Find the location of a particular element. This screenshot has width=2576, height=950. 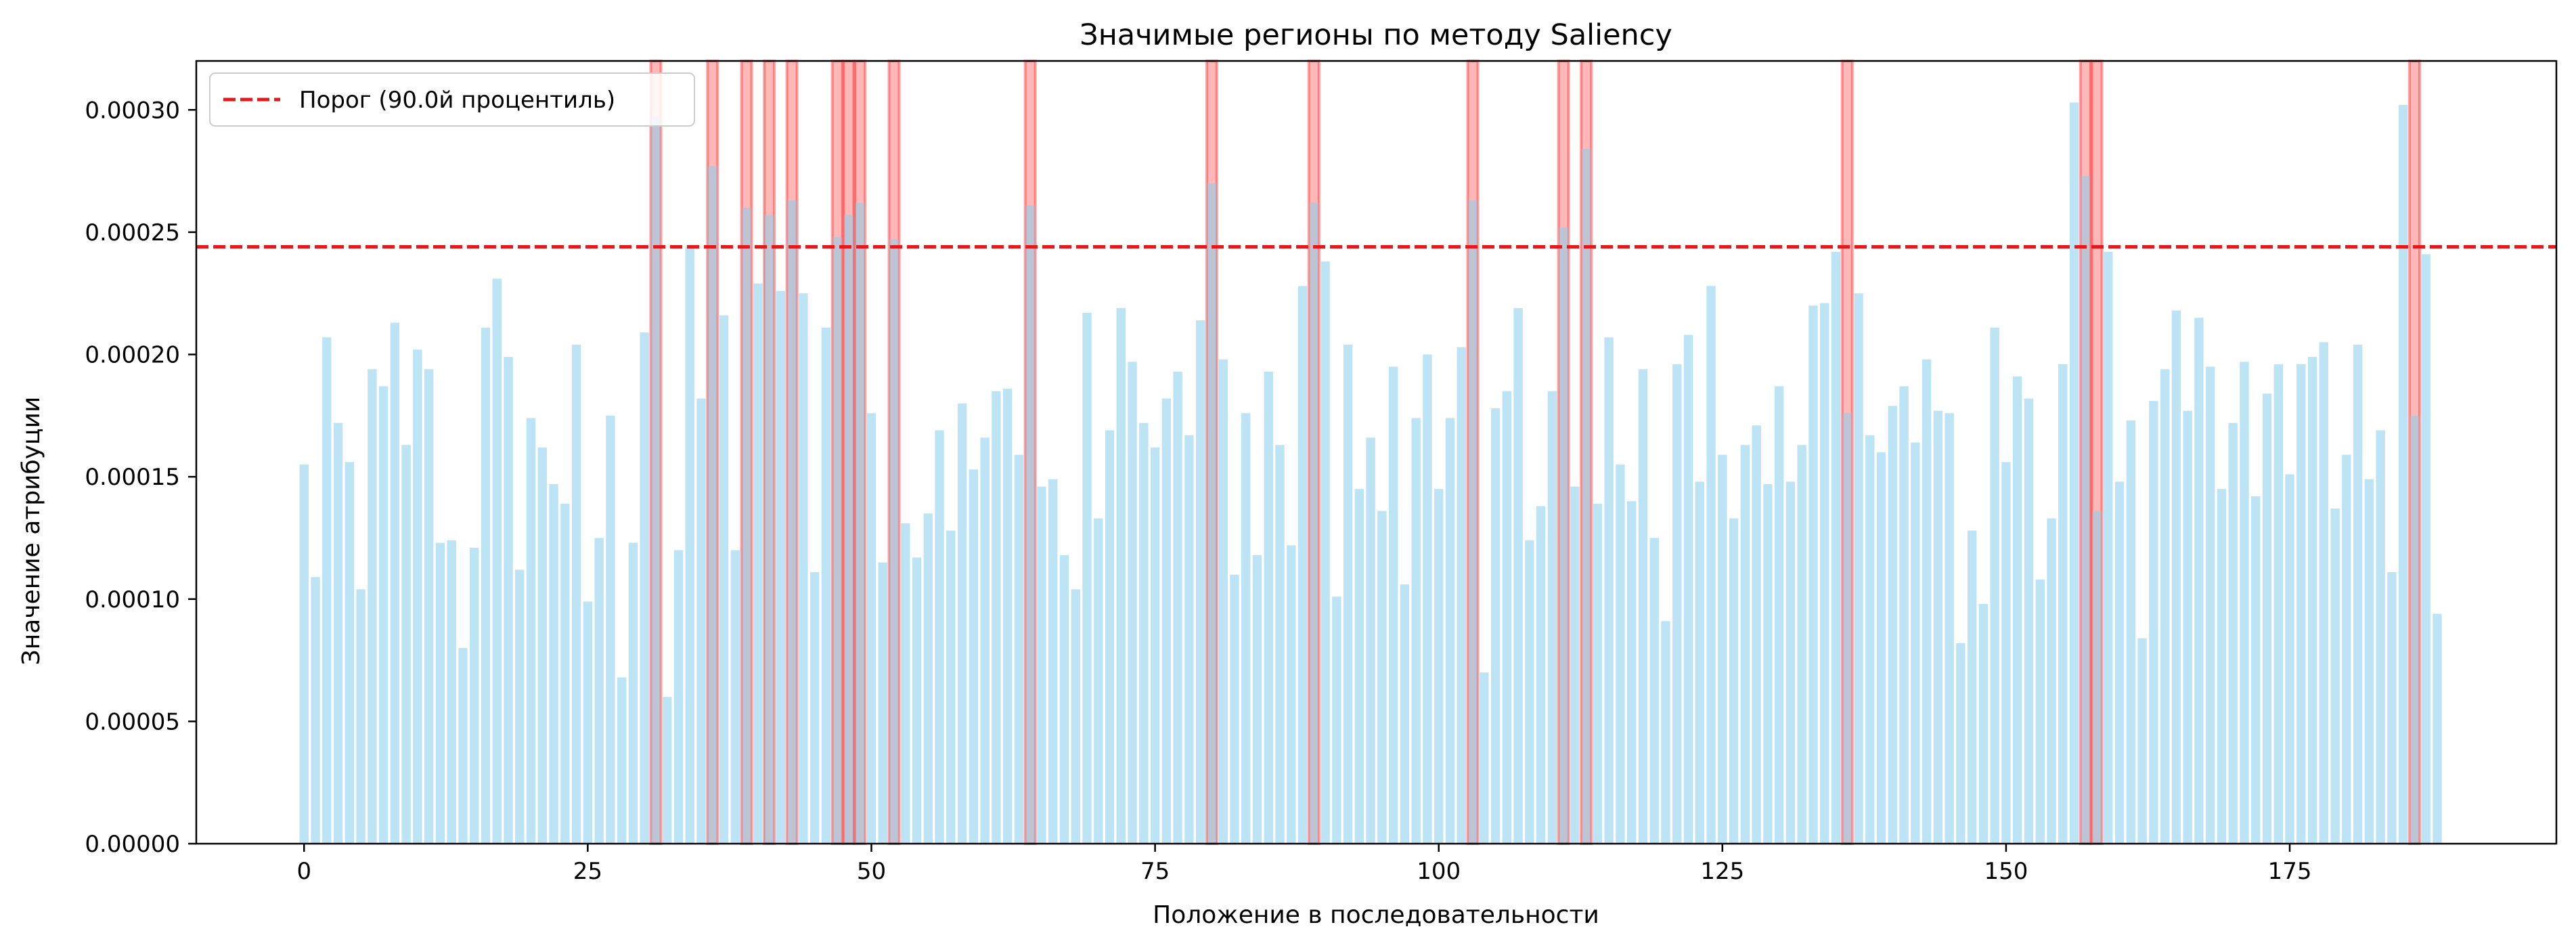

x-tick-label: 125 is located at coordinates (1722, 872).